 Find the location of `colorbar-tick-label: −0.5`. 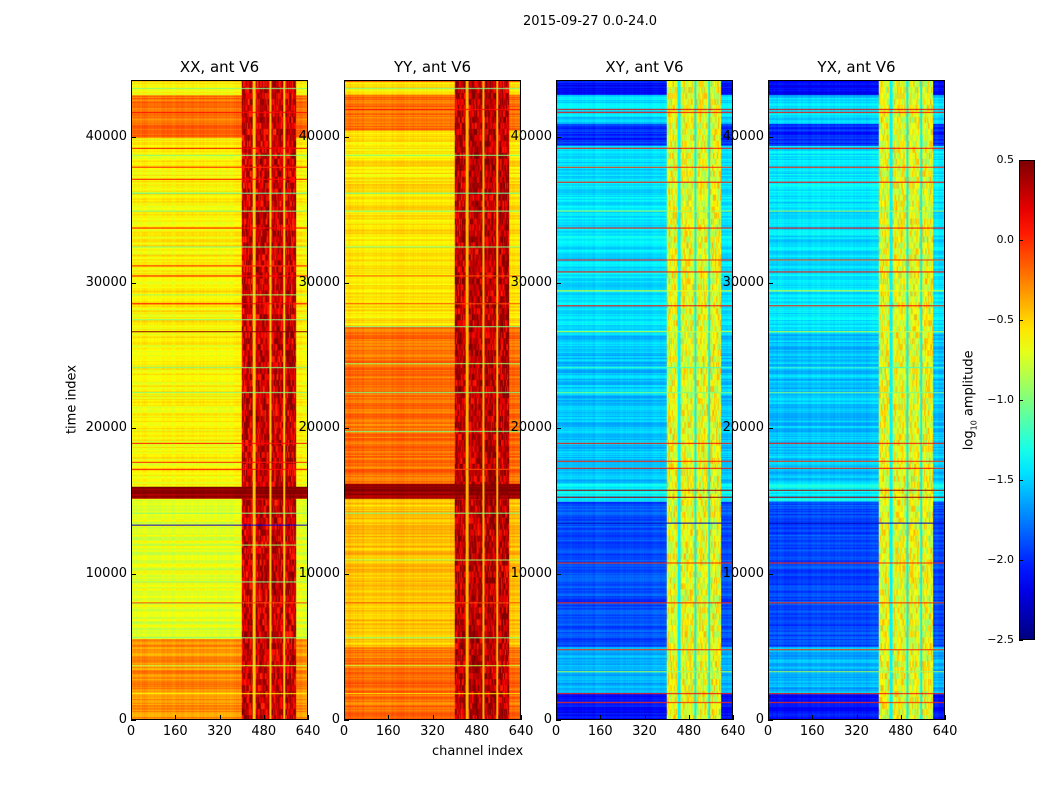

colorbar-tick-label: −0.5 is located at coordinates (1000, 319).